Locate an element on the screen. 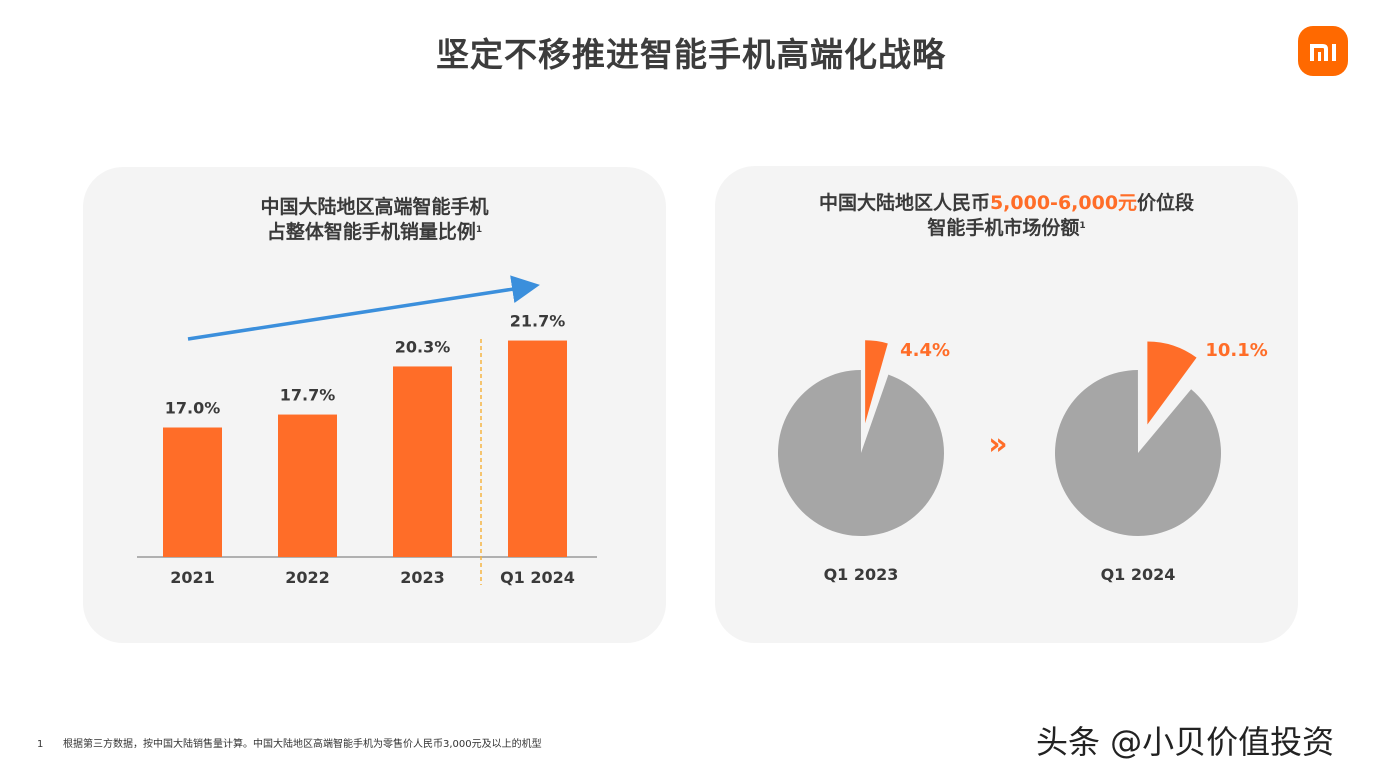 The width and height of the screenshot is (1382, 778). pie-chart-title-footnote-mark: 1 is located at coordinates (1082, 226).